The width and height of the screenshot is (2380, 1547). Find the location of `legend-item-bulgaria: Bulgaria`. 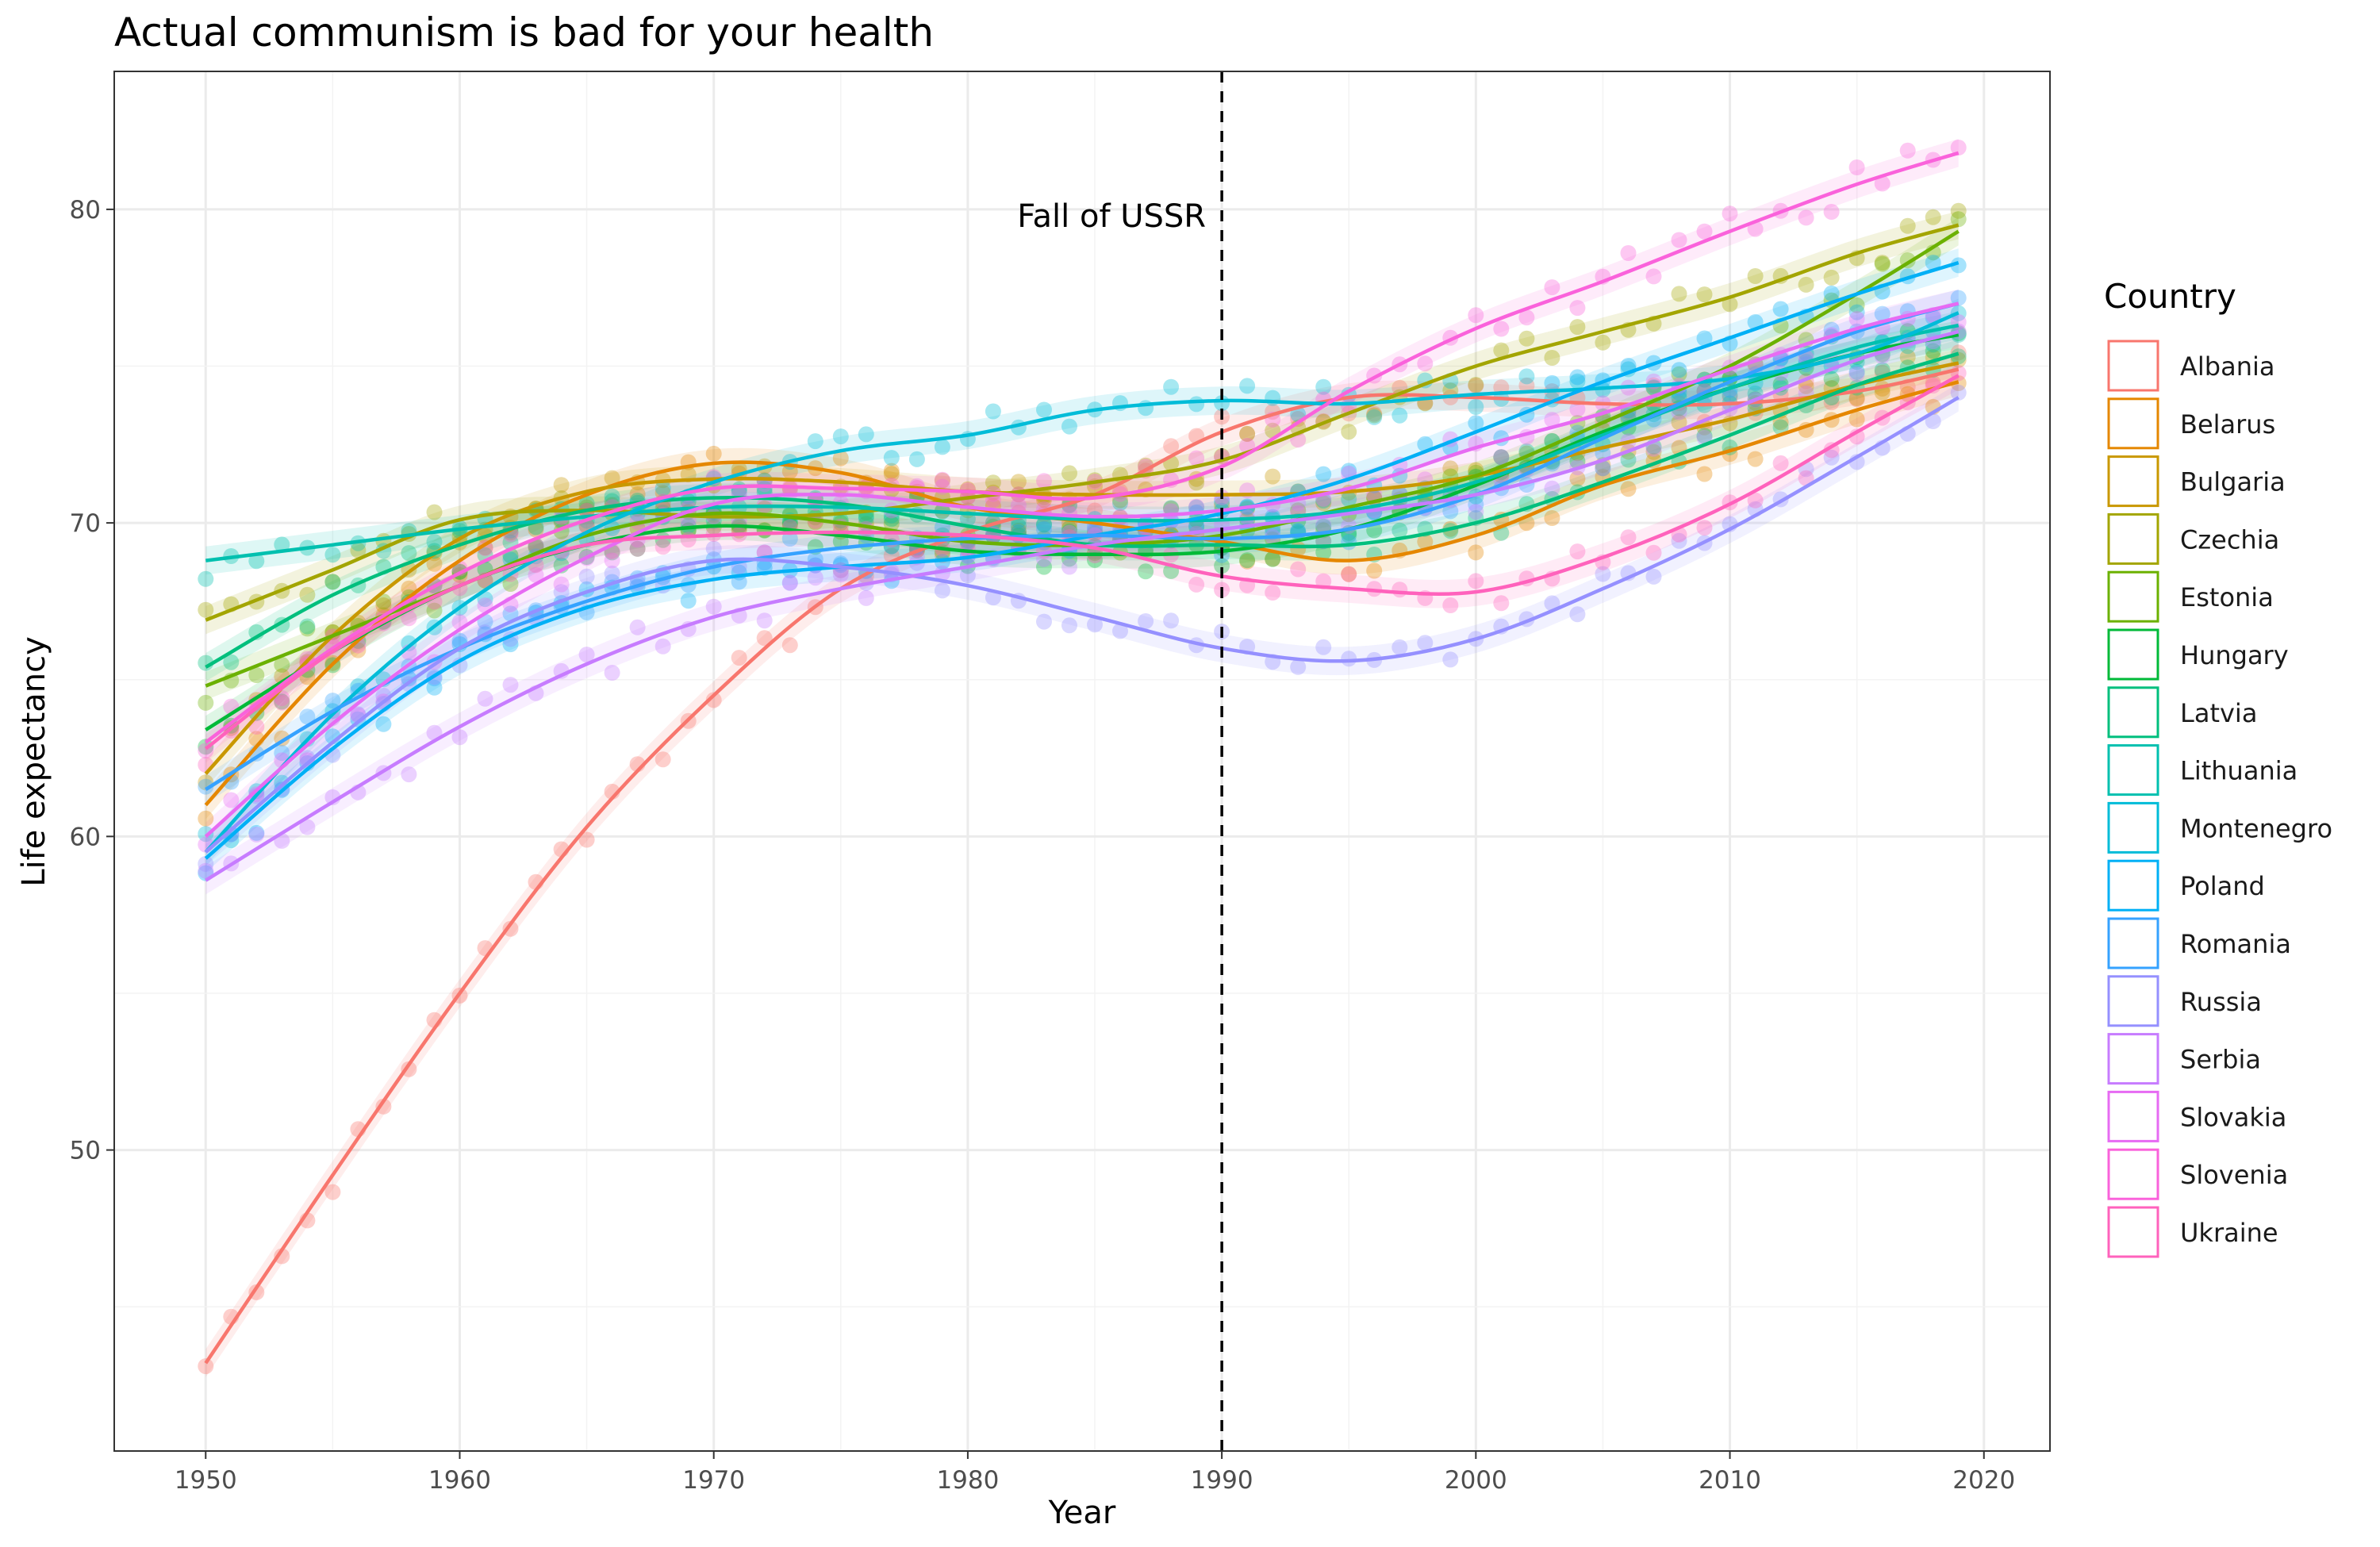

legend-item-bulgaria: Bulgaria is located at coordinates (2196, 481).